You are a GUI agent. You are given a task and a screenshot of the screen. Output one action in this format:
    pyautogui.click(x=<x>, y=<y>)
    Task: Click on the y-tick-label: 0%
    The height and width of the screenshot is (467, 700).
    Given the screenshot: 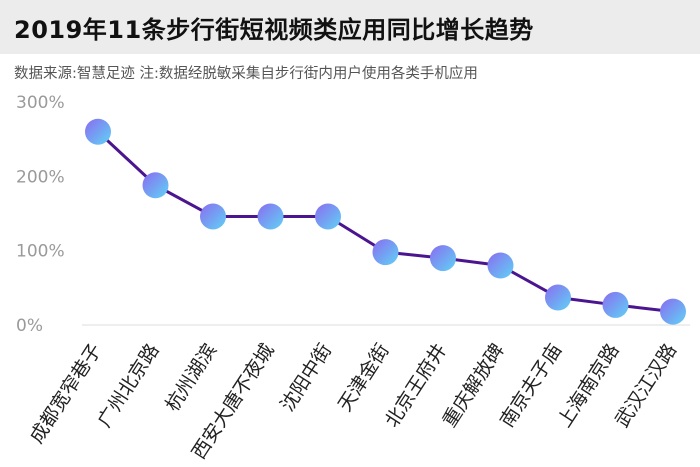 What is the action you would take?
    pyautogui.click(x=29, y=326)
    